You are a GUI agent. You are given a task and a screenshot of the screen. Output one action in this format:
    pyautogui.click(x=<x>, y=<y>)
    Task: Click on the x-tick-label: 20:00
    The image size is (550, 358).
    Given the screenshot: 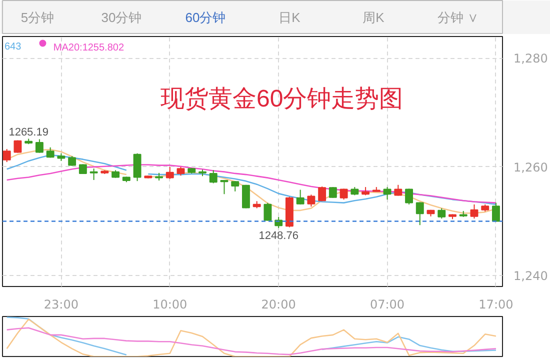 What is the action you would take?
    pyautogui.click(x=278, y=305)
    